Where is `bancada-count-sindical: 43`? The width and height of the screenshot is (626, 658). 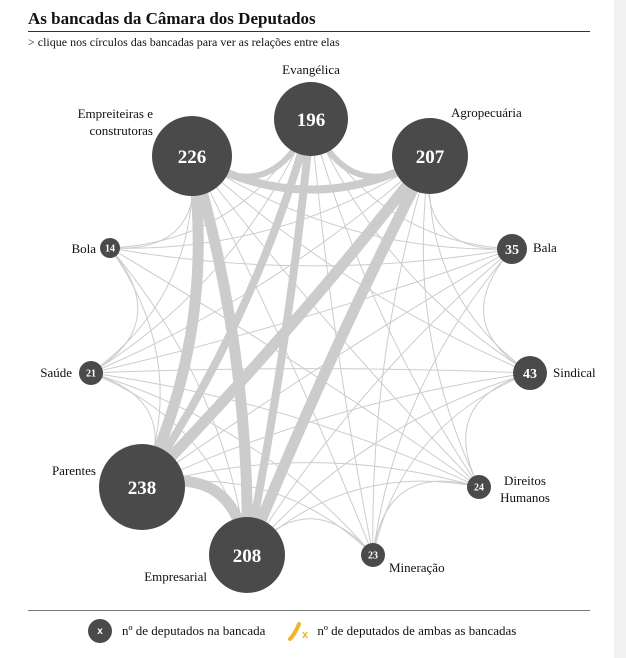 bancada-count-sindical: 43 is located at coordinates (530, 374).